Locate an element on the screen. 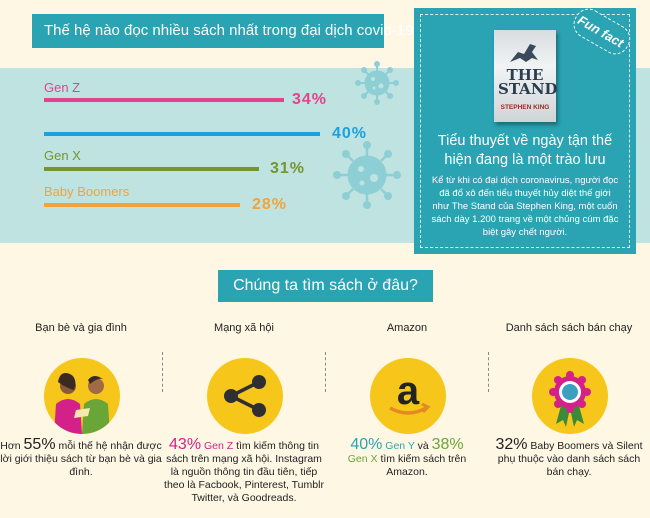  bar-label: Gen Z is located at coordinates (62, 87).